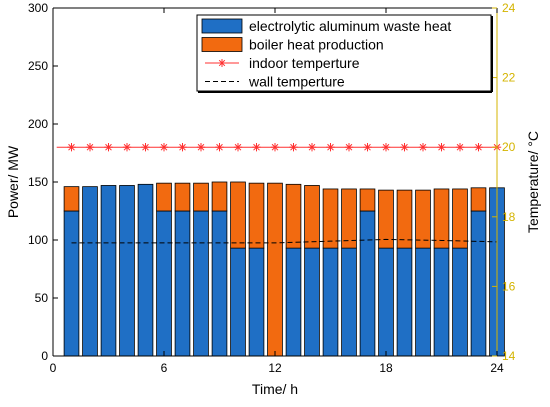  I want to click on y2-tick-label: 16, so click(509, 286).